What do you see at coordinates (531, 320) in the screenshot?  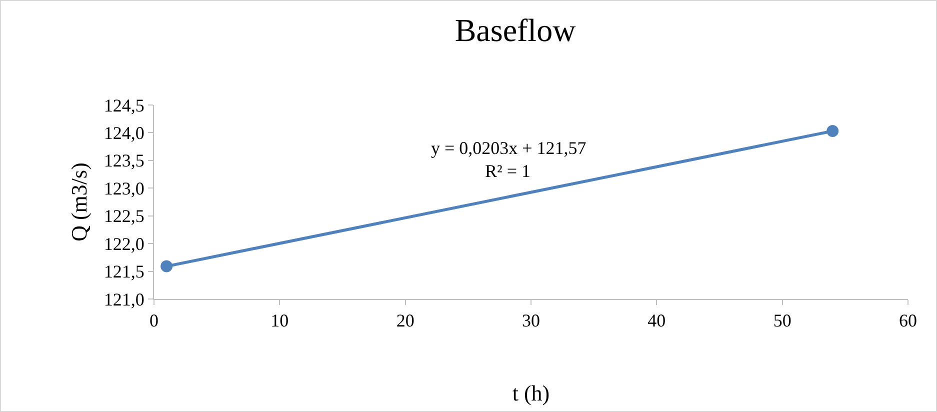 I see `x-tick-label: 30` at bounding box center [531, 320].